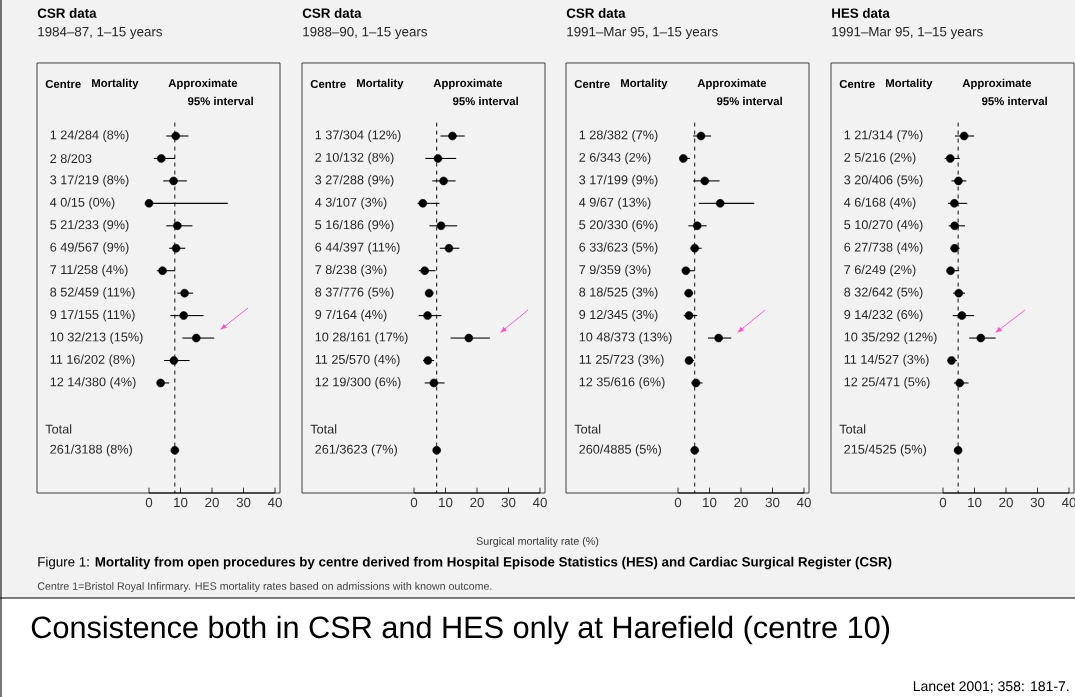 This screenshot has height=697, width=1075. I want to click on y-tick-label: 2 10/132 (8%), so click(354, 158).